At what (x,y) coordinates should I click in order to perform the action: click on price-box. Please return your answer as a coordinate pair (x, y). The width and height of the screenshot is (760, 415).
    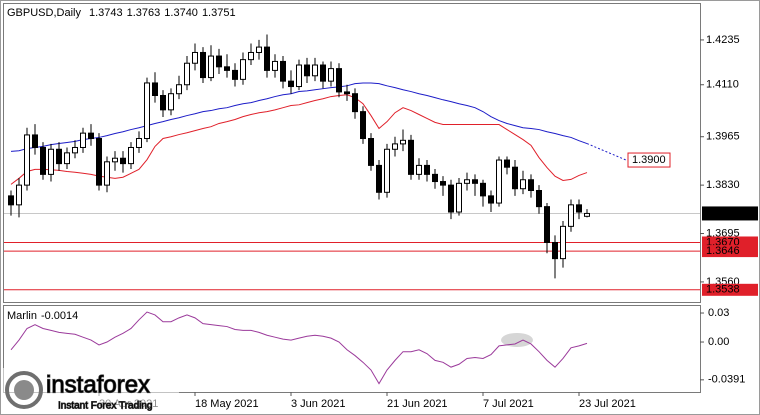
    Looking at the image, I should click on (730, 213).